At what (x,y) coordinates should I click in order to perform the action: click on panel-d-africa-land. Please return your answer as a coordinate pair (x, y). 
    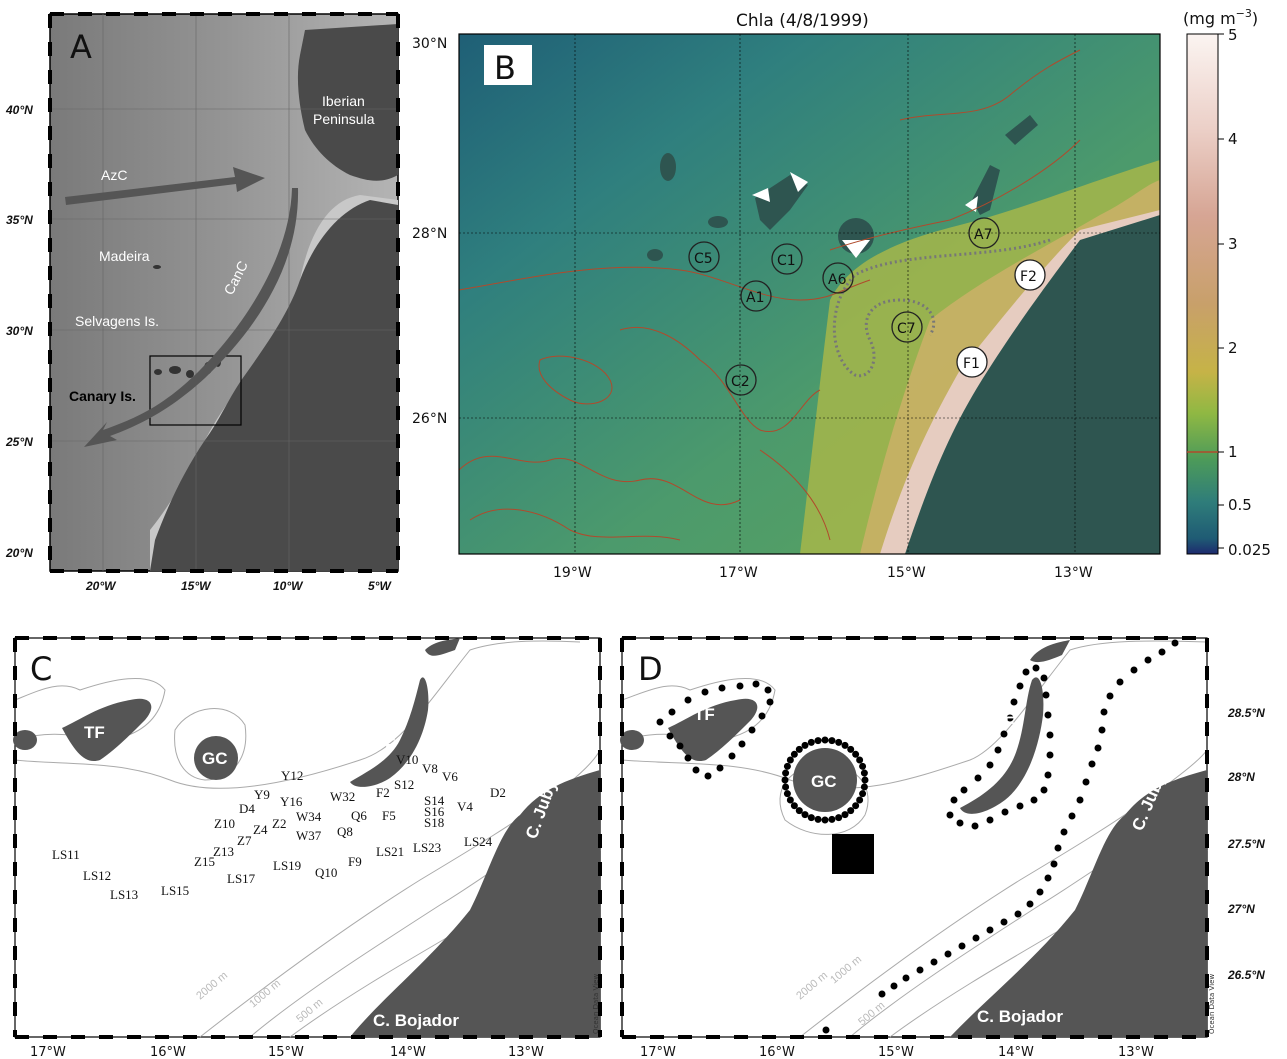
    Looking at the image, I should click on (1078, 903).